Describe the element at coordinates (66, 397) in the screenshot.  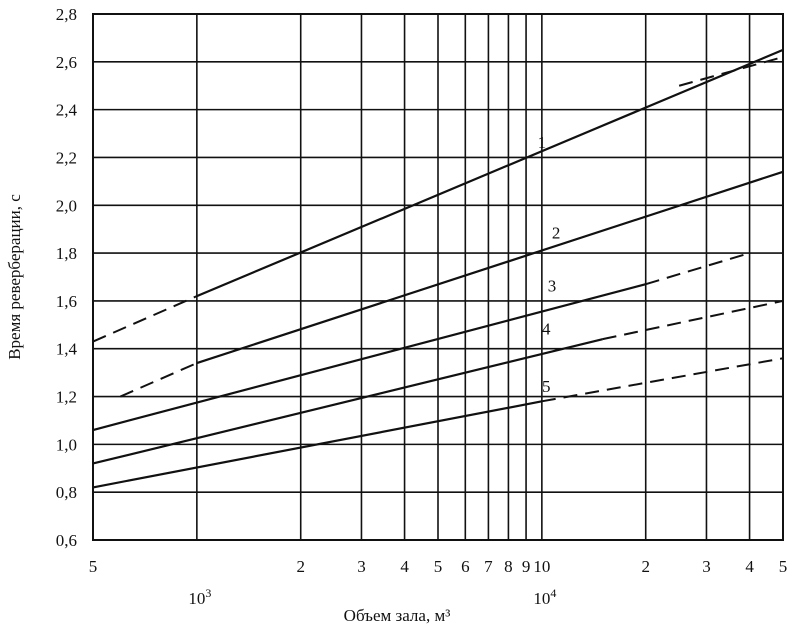
I see `y-tick-label: 1,2` at that location.